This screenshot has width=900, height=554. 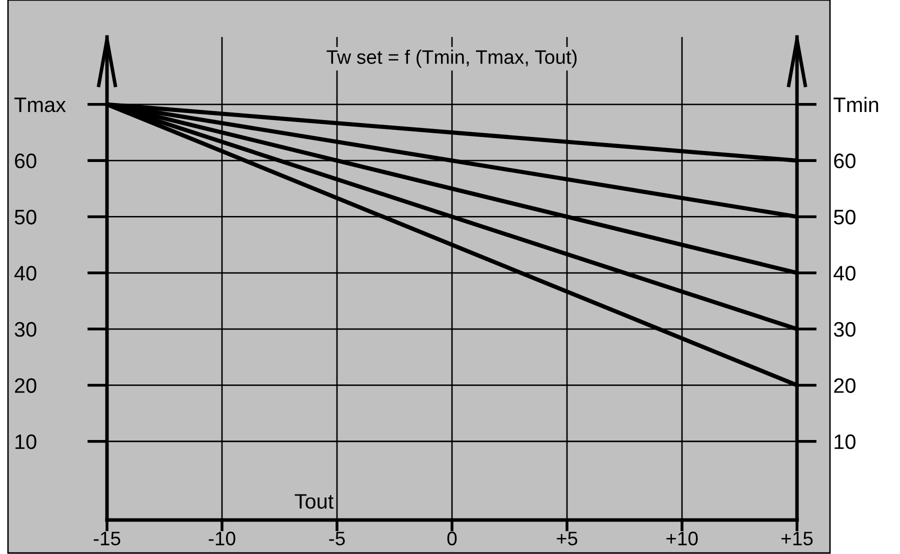 I want to click on y-tick-label: 60, so click(x=25, y=161).